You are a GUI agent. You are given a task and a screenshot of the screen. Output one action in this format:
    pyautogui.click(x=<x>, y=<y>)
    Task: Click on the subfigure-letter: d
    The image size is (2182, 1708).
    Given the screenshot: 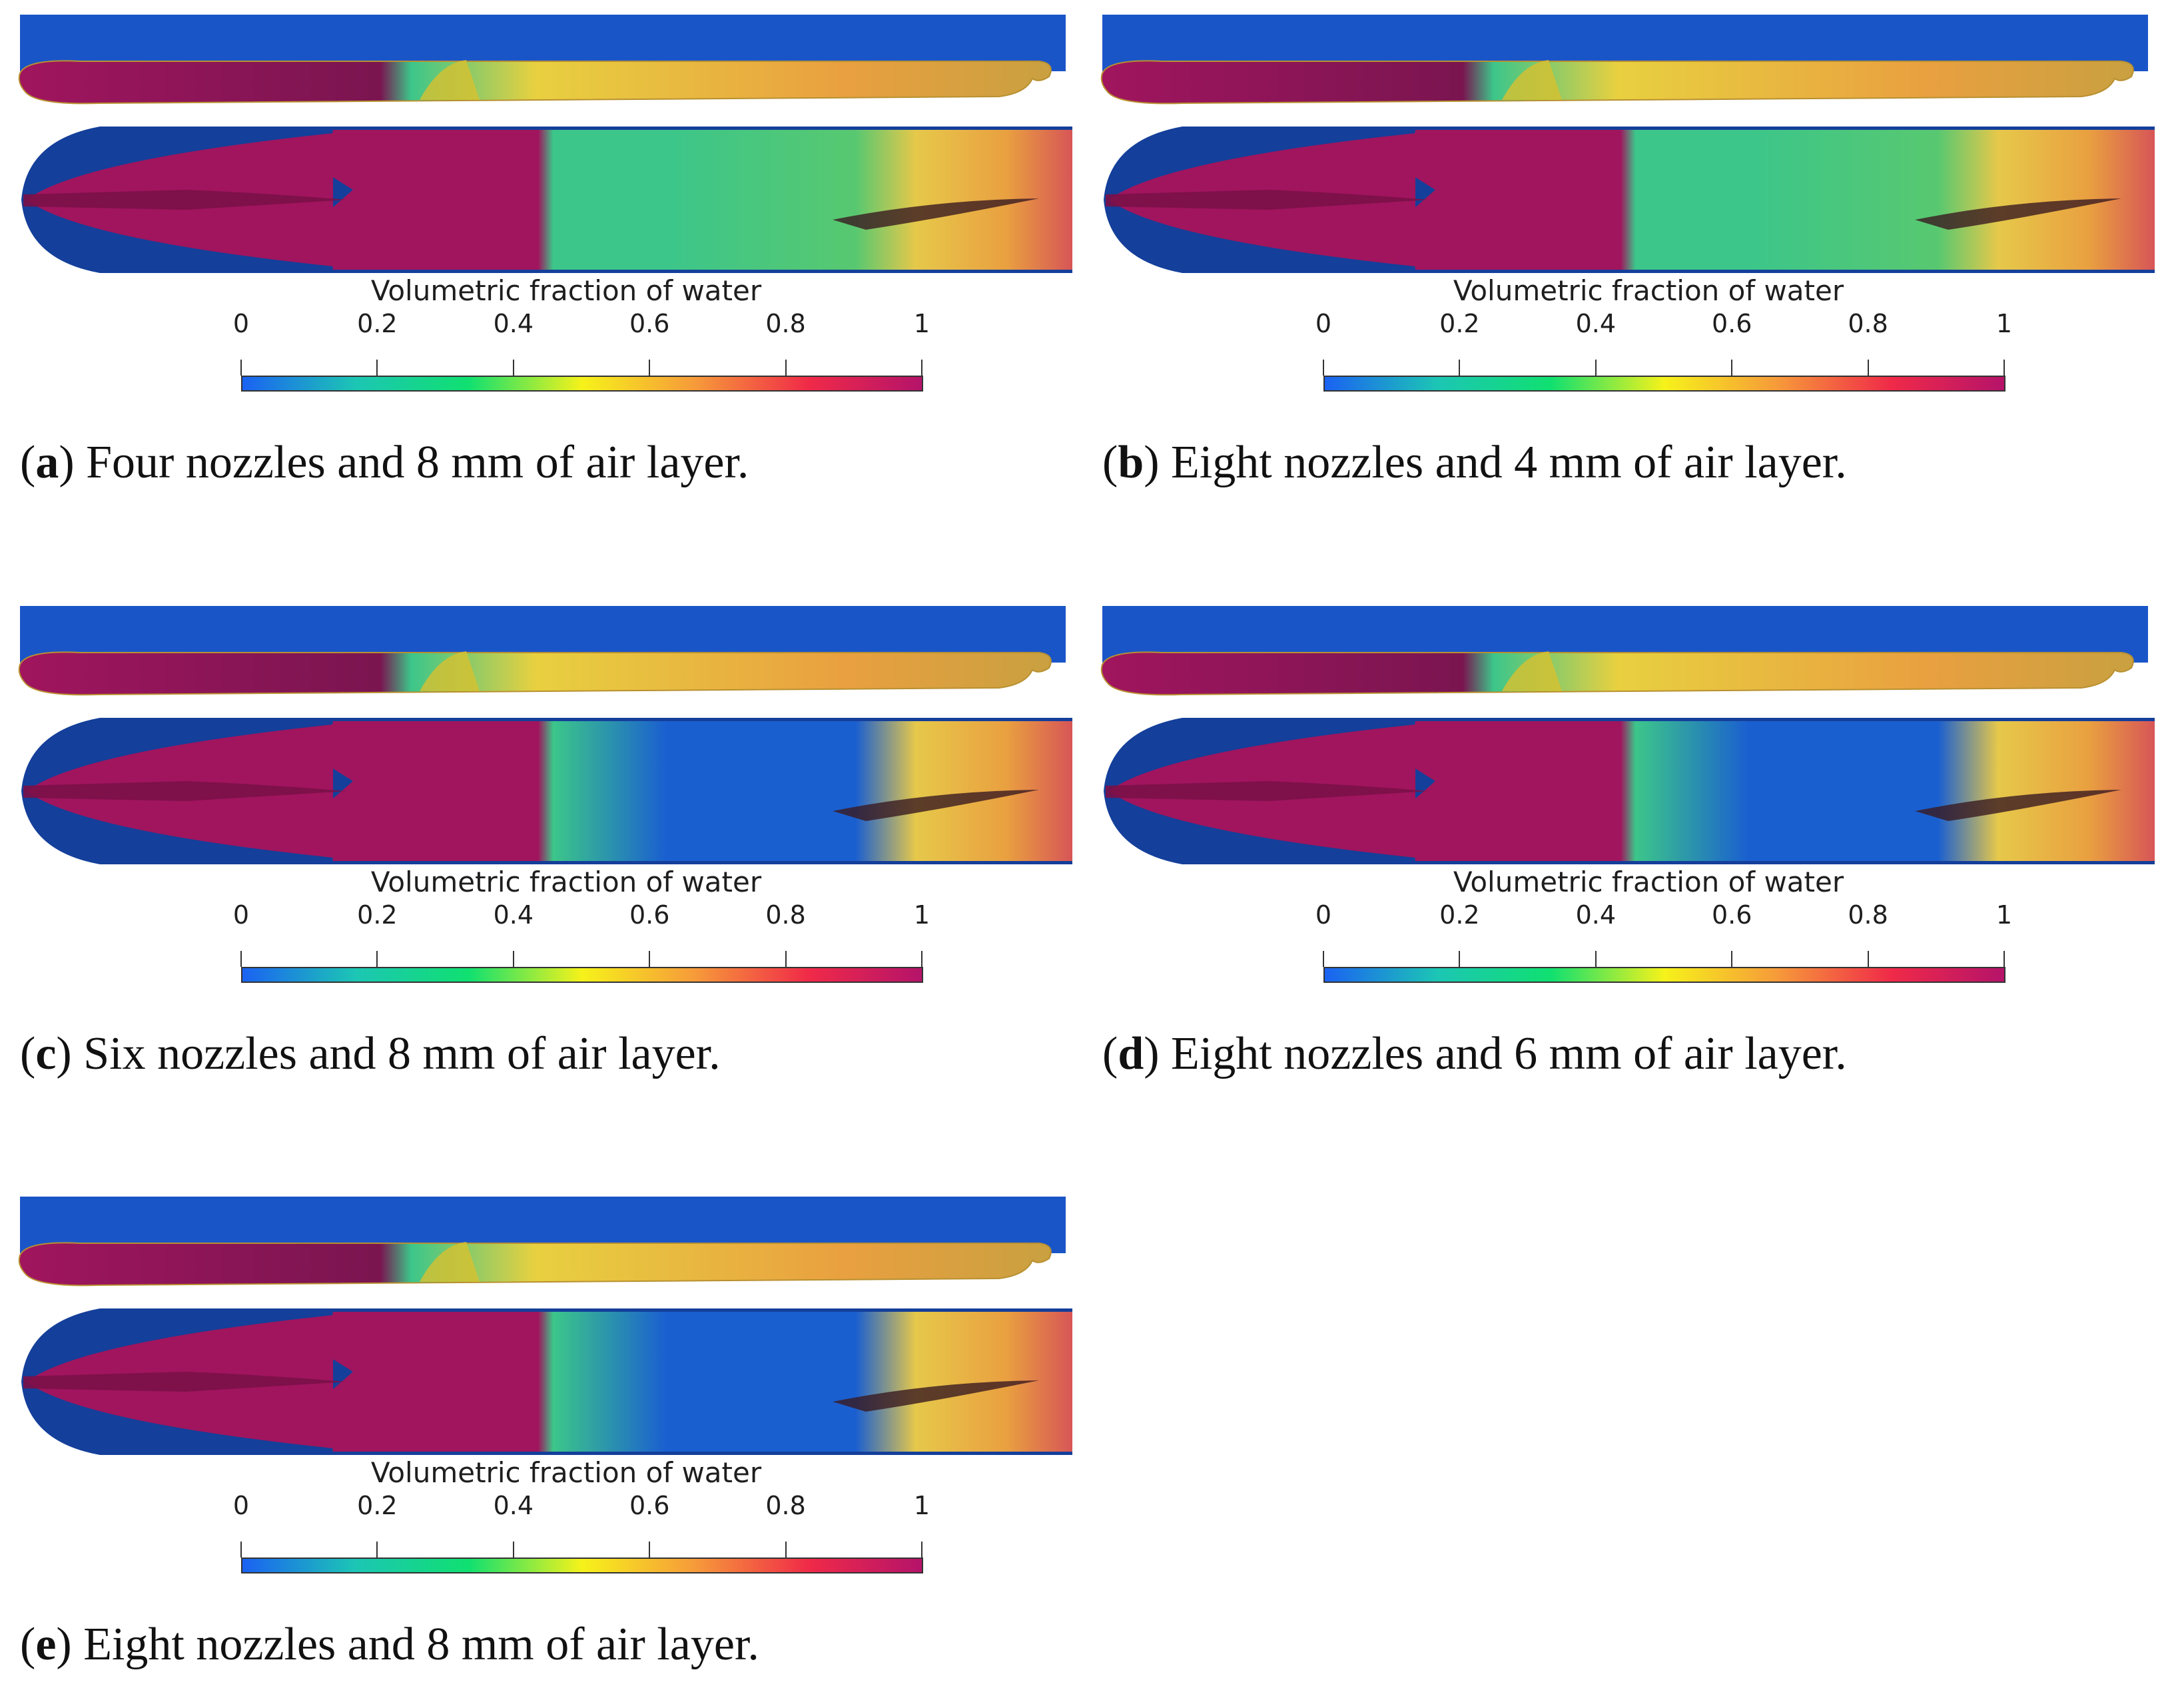 What is the action you would take?
    pyautogui.click(x=1131, y=1053)
    